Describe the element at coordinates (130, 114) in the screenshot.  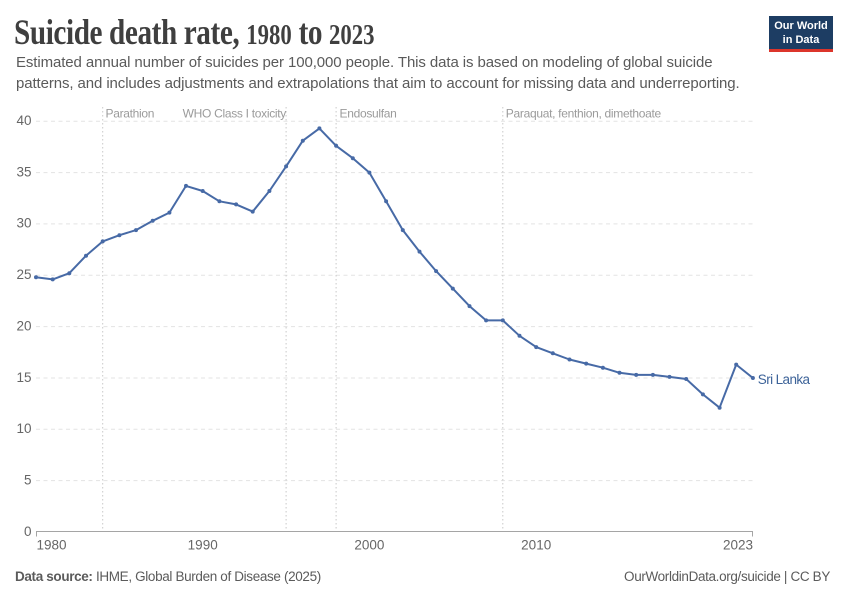
I see `svg-text: Parathion` at that location.